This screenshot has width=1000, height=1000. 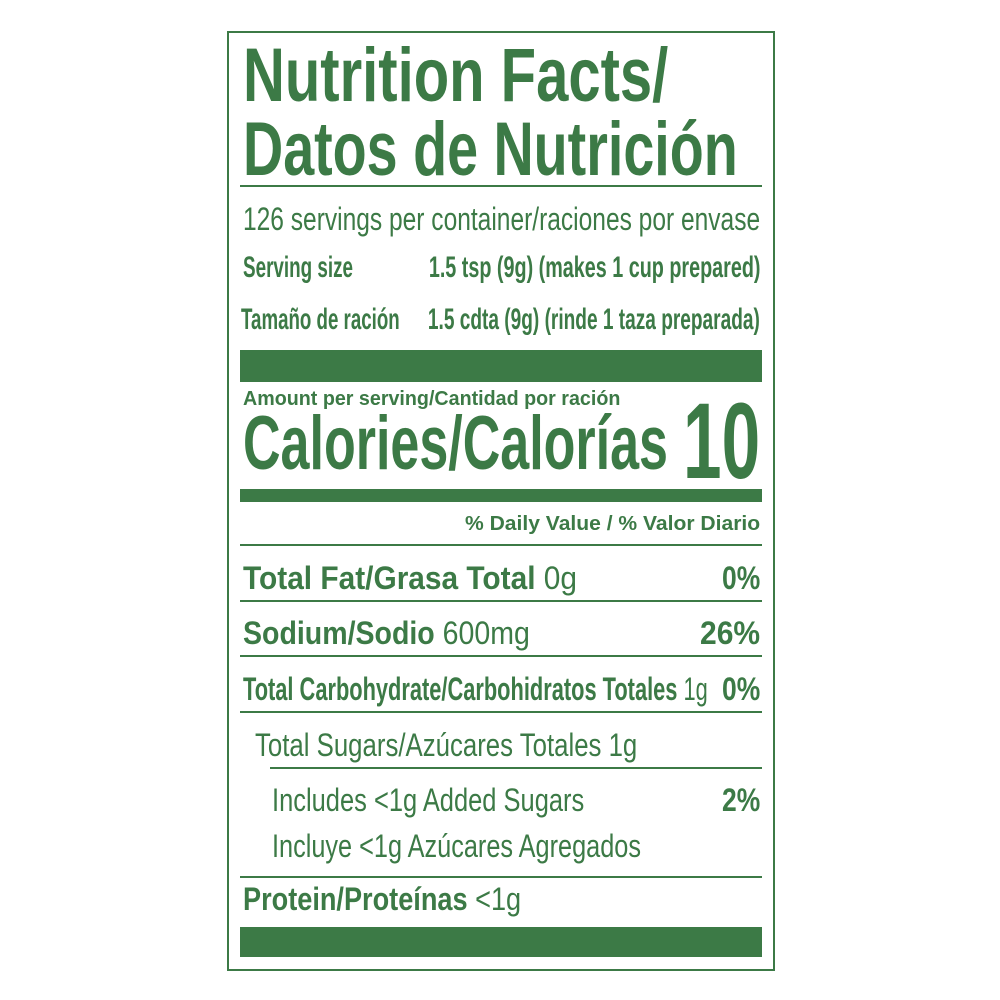 What do you see at coordinates (695, 689) in the screenshot?
I see `total-carbohydrate-amount: 1g` at bounding box center [695, 689].